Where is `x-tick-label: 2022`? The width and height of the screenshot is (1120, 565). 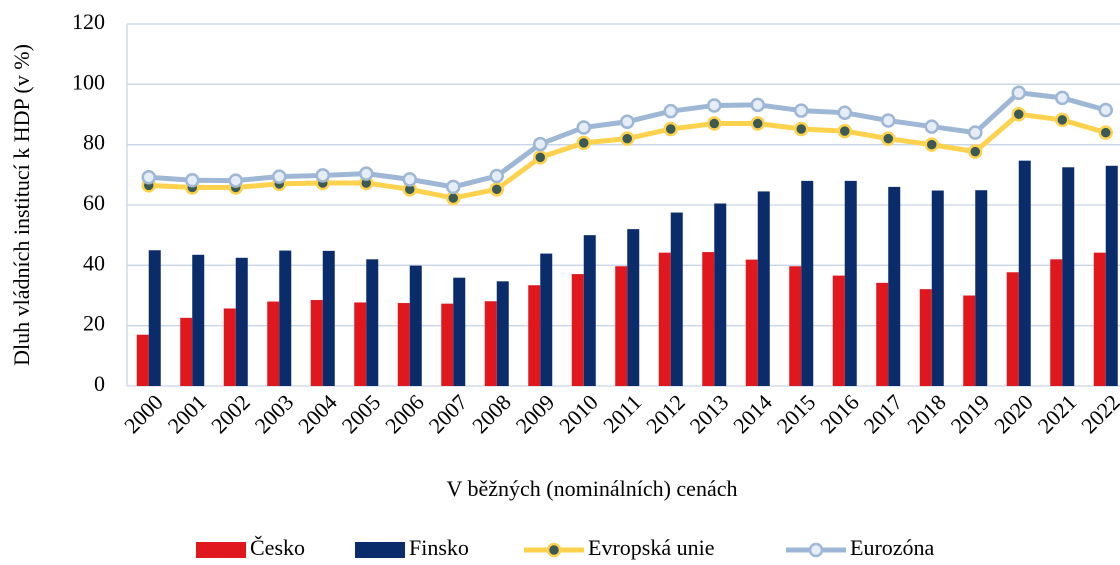 x-tick-label: 2022 is located at coordinates (1098, 413).